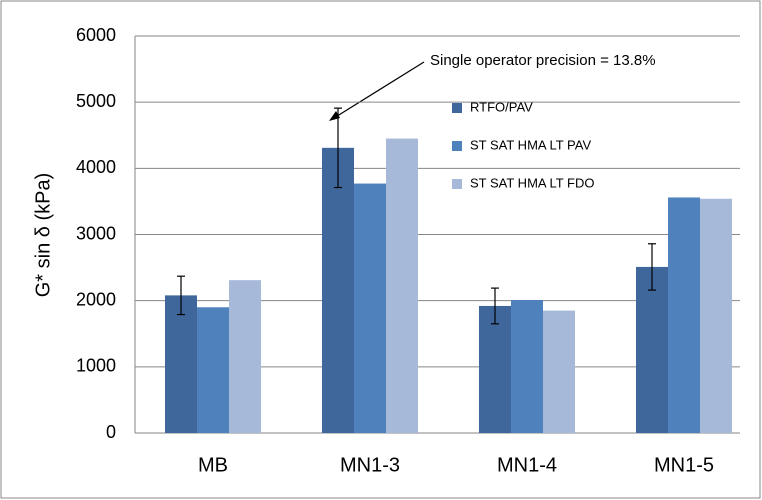 Image resolution: width=762 pixels, height=500 pixels. Describe the element at coordinates (501, 106) in the screenshot. I see `legend-label: RTFO/PAV` at that location.